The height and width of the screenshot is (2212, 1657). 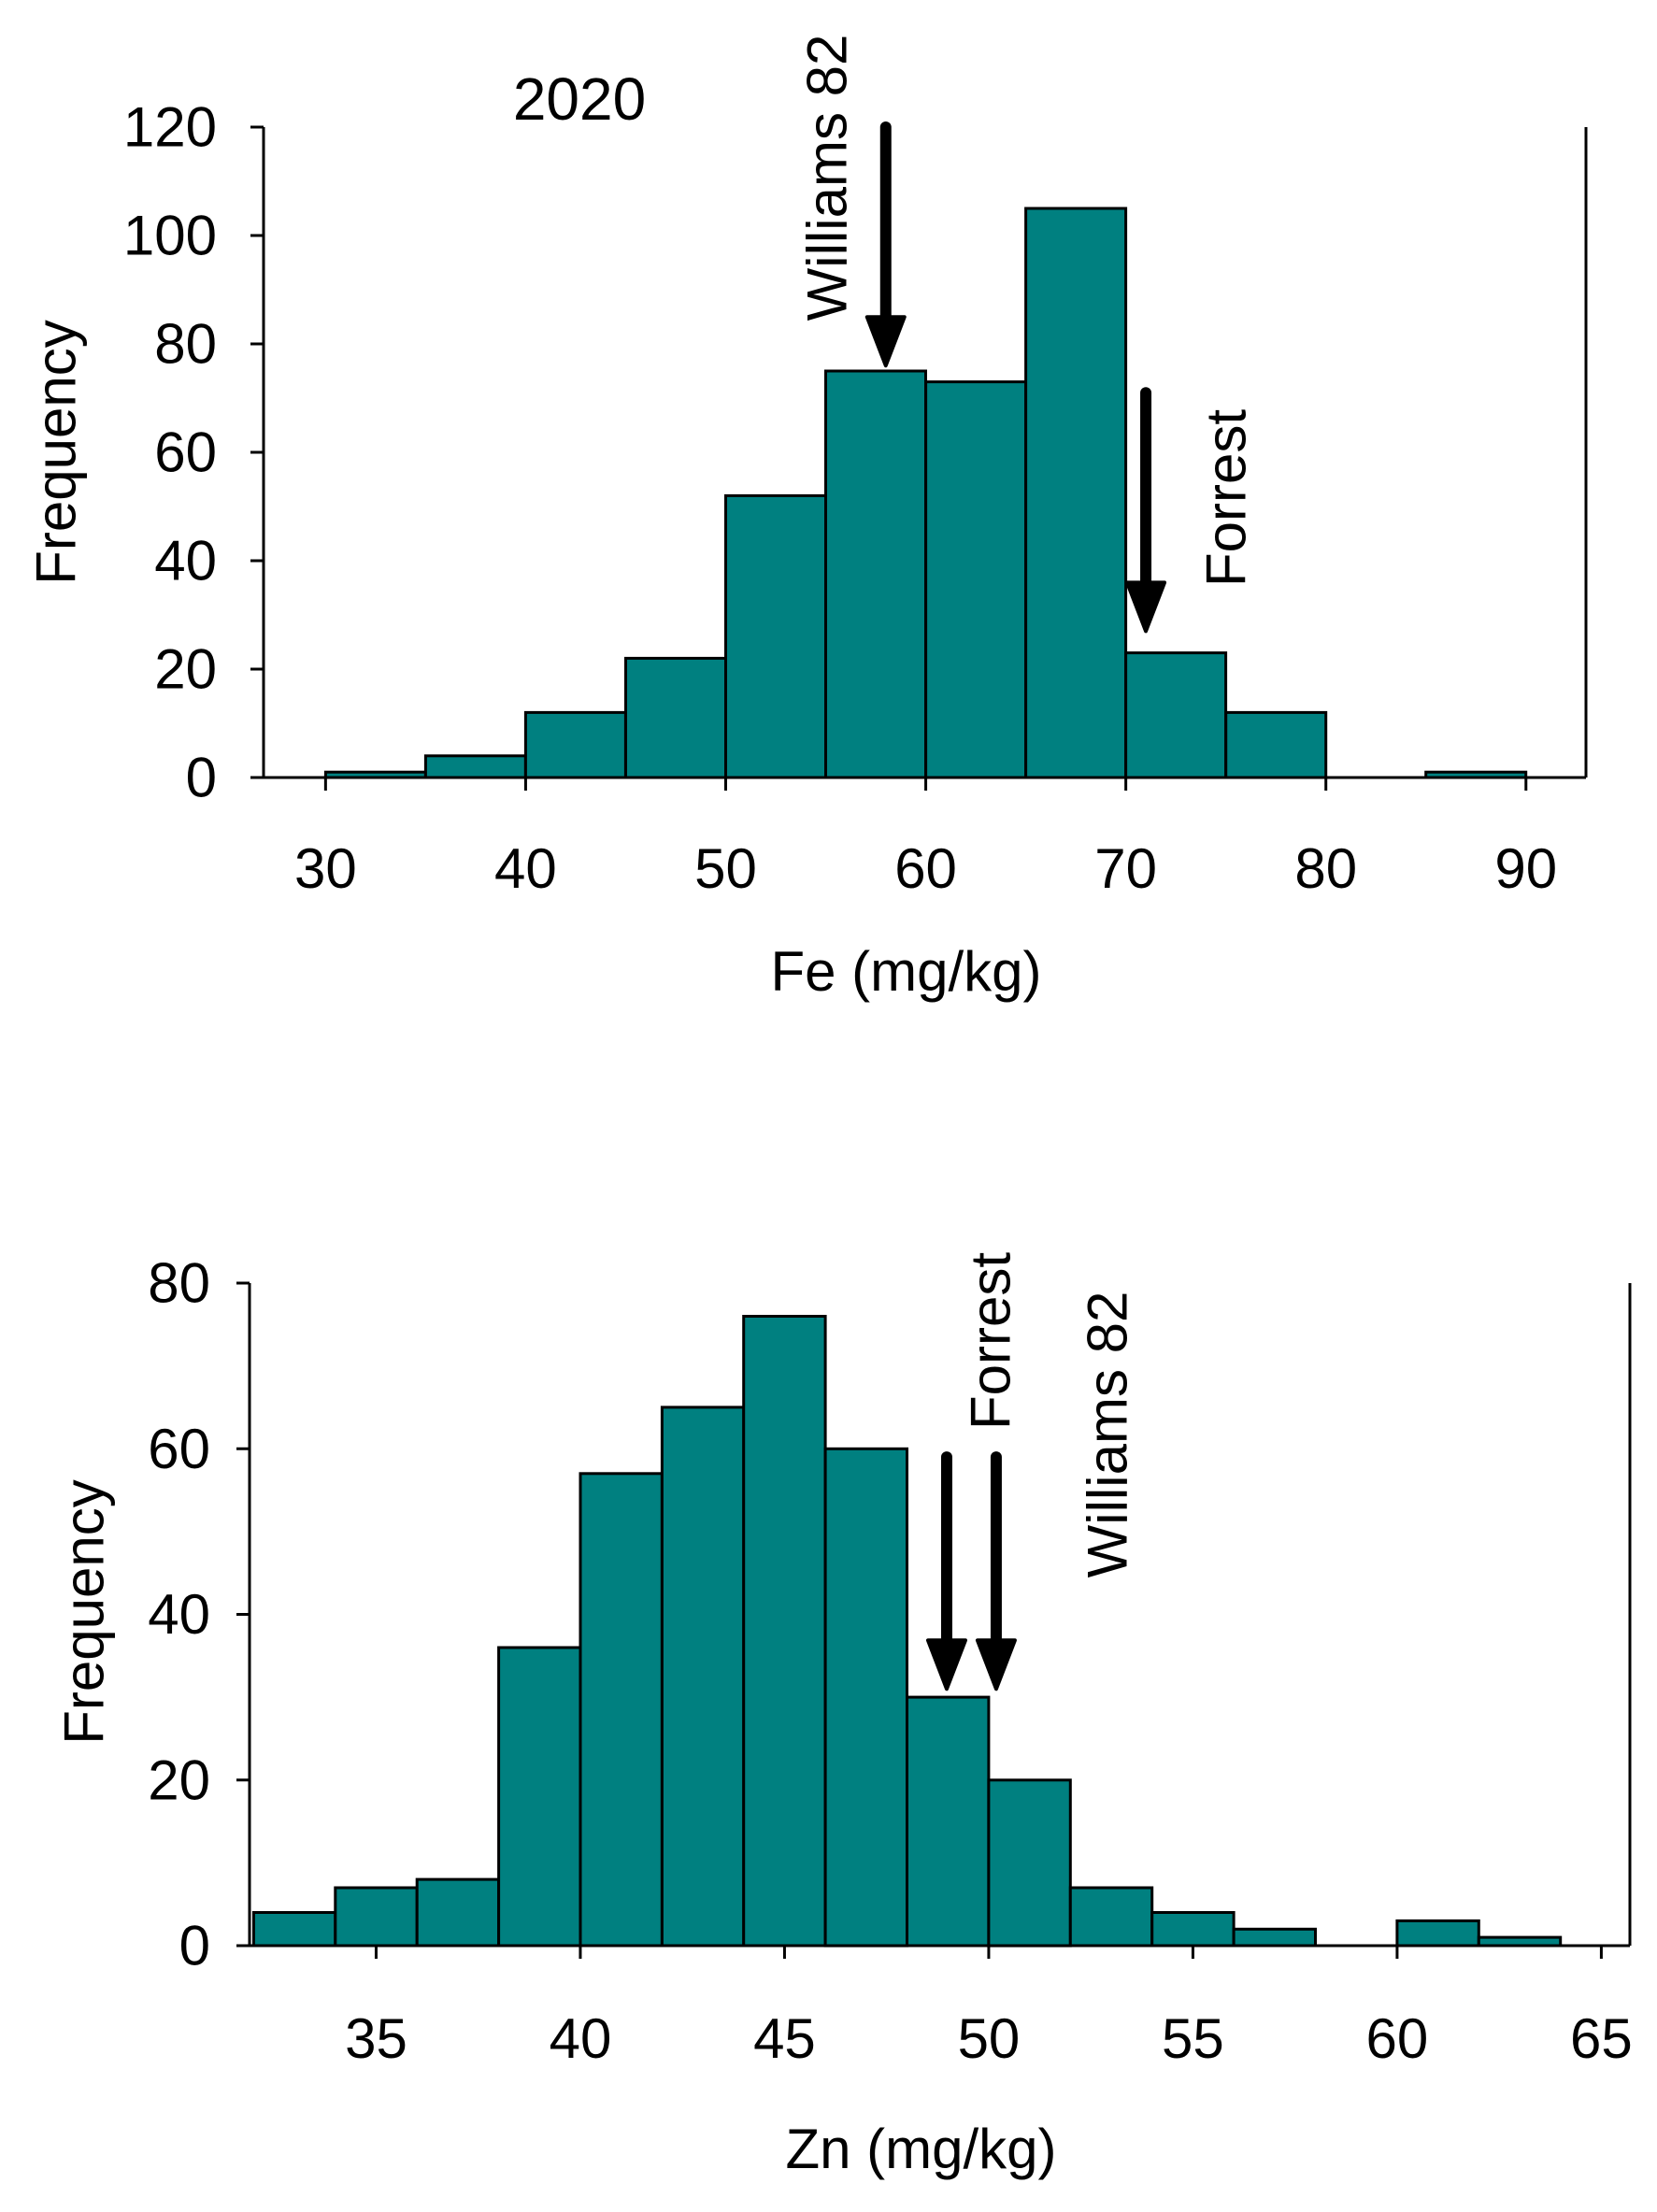 I want to click on x-tick-label: 70, so click(x=1125, y=868).